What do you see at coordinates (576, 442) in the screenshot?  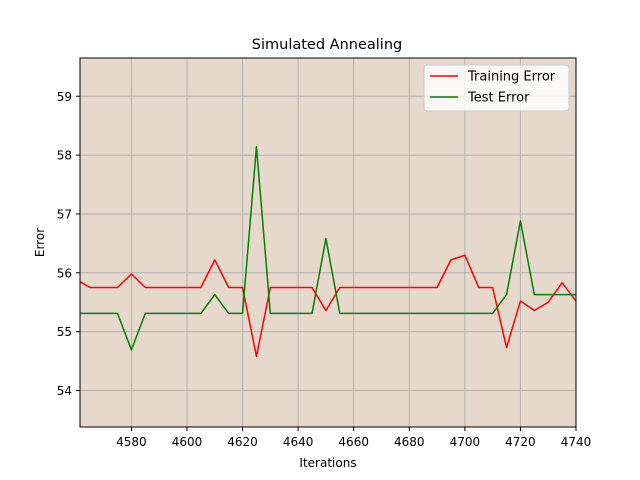 I see `x-tick-label: 4740` at bounding box center [576, 442].